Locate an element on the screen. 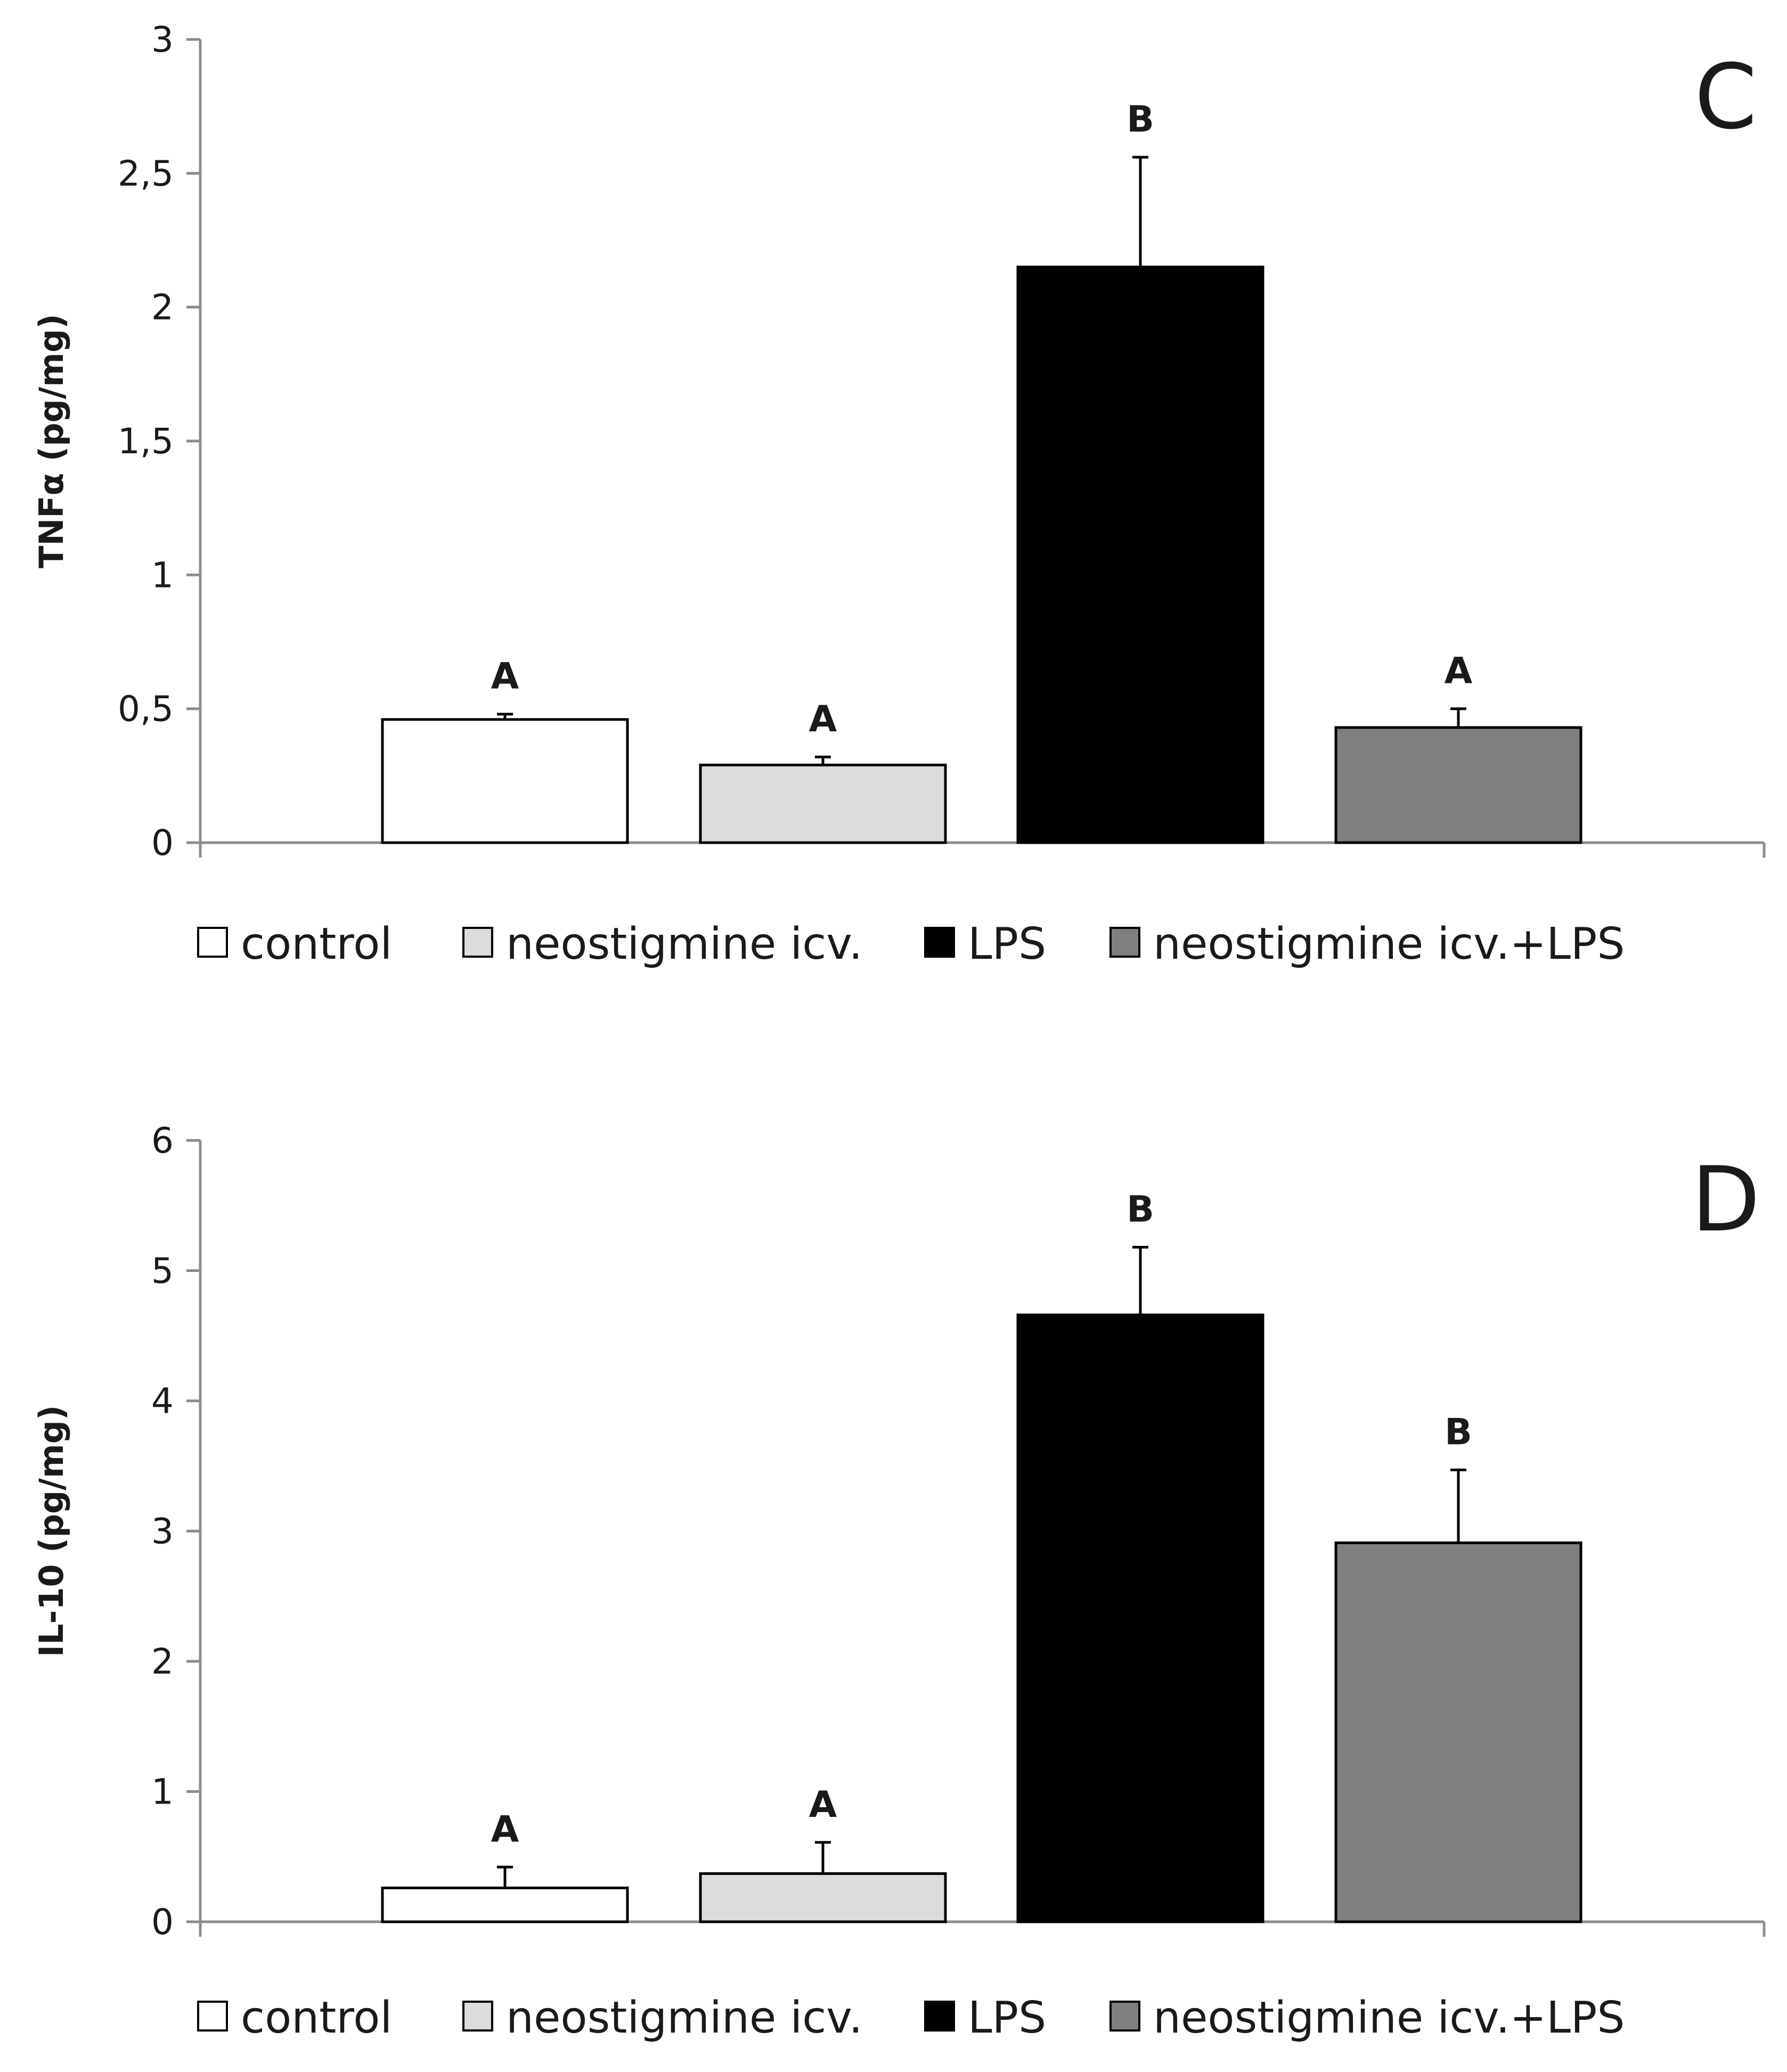  y-tick-label: 4 is located at coordinates (162, 1401).